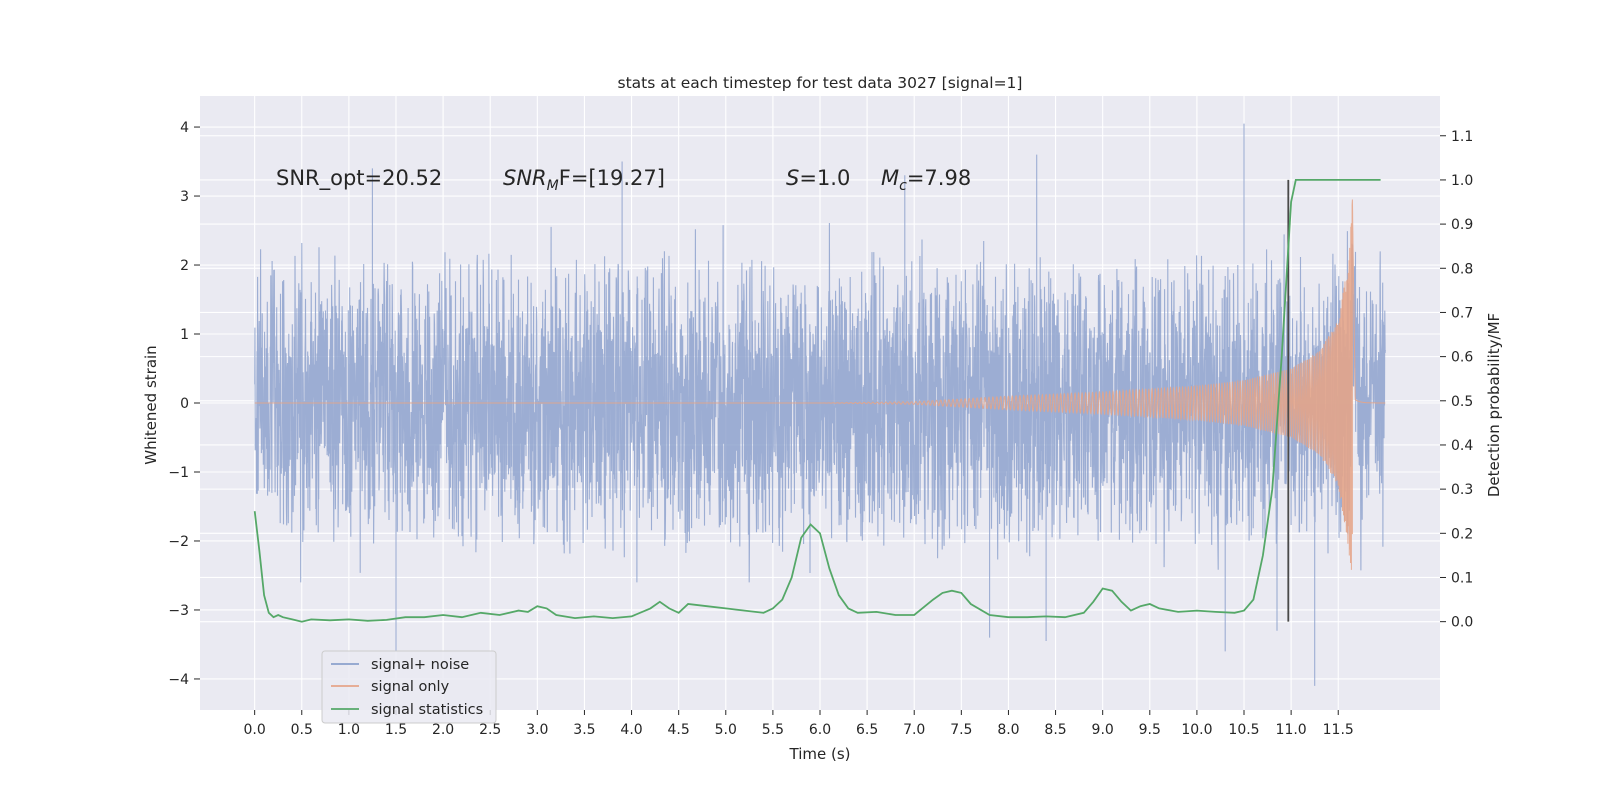 The width and height of the screenshot is (1600, 800). Describe the element at coordinates (178, 542) in the screenshot. I see `y-tick-label: −2` at that location.